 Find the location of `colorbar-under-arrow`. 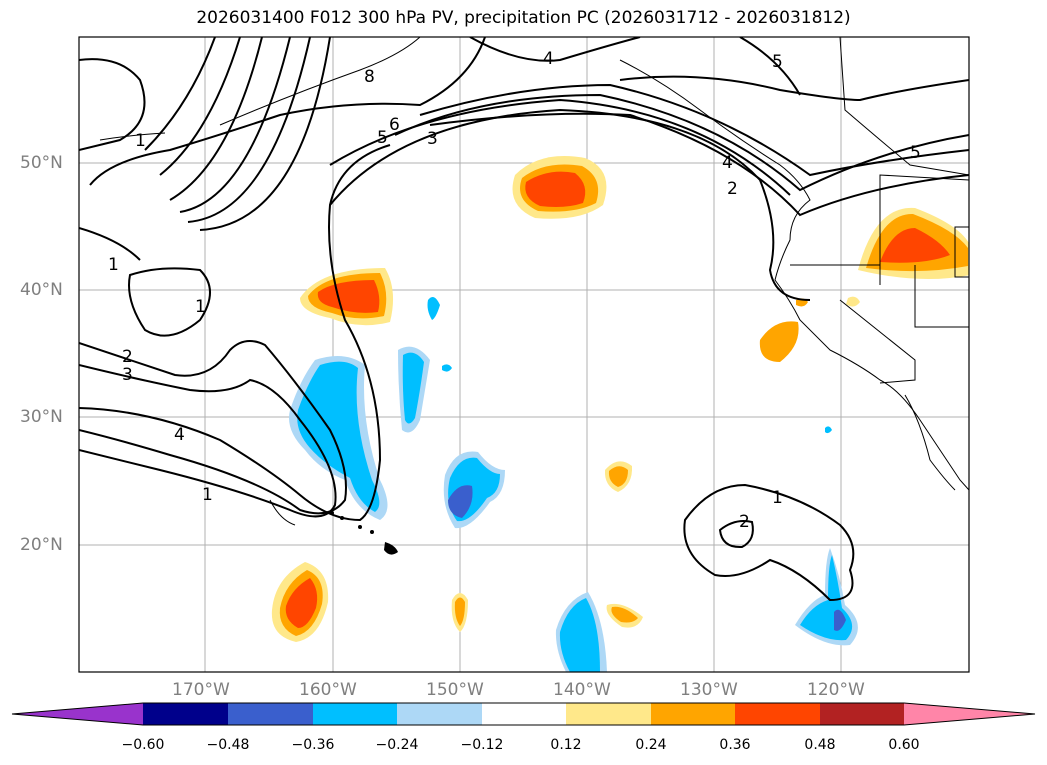

colorbar-under-arrow is located at coordinates (77, 714).